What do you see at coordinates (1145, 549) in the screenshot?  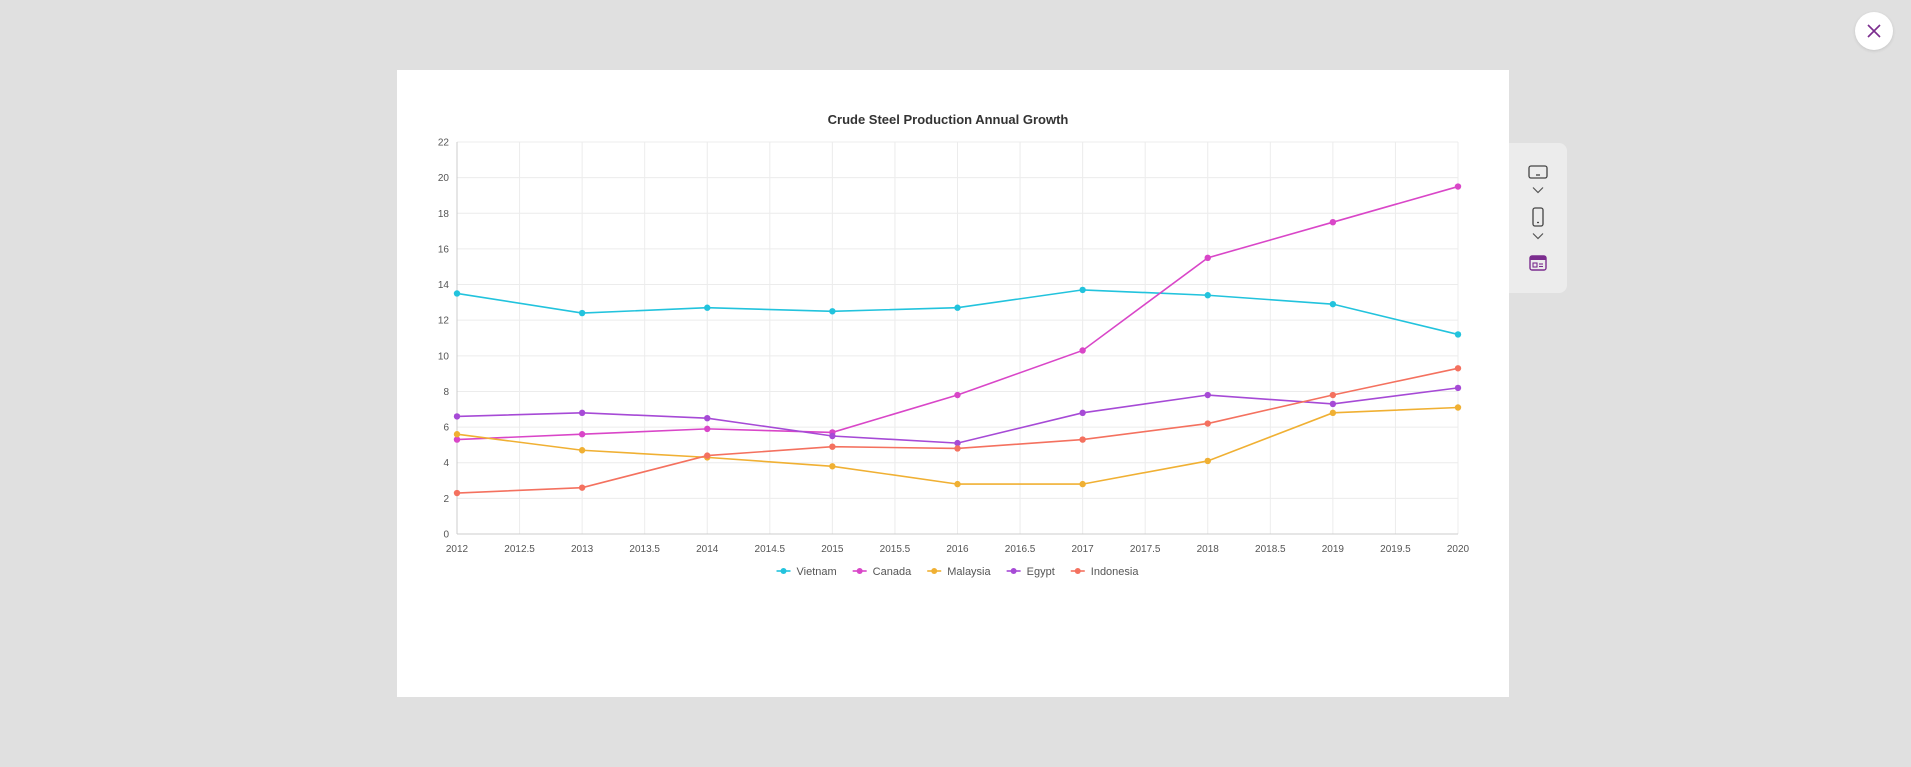 I see `x-tick-label: 2017.5` at bounding box center [1145, 549].